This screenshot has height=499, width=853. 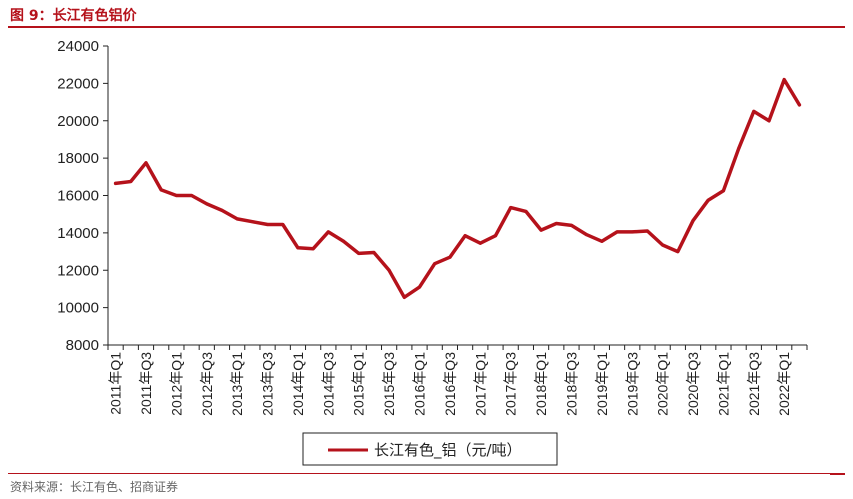 What do you see at coordinates (602, 384) in the screenshot?
I see `x-tick-label: 2019年Q1` at bounding box center [602, 384].